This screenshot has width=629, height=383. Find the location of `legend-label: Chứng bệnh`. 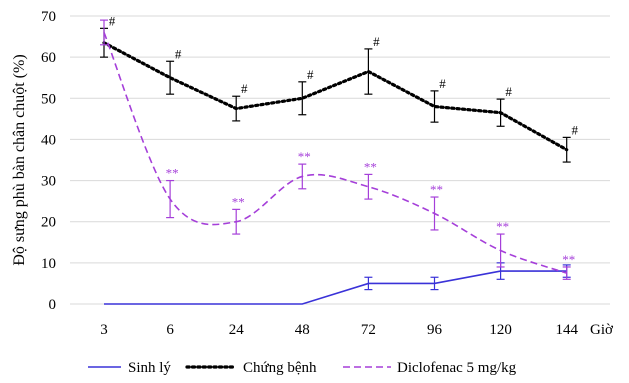

legend-label: Chứng bệnh is located at coordinates (280, 368).